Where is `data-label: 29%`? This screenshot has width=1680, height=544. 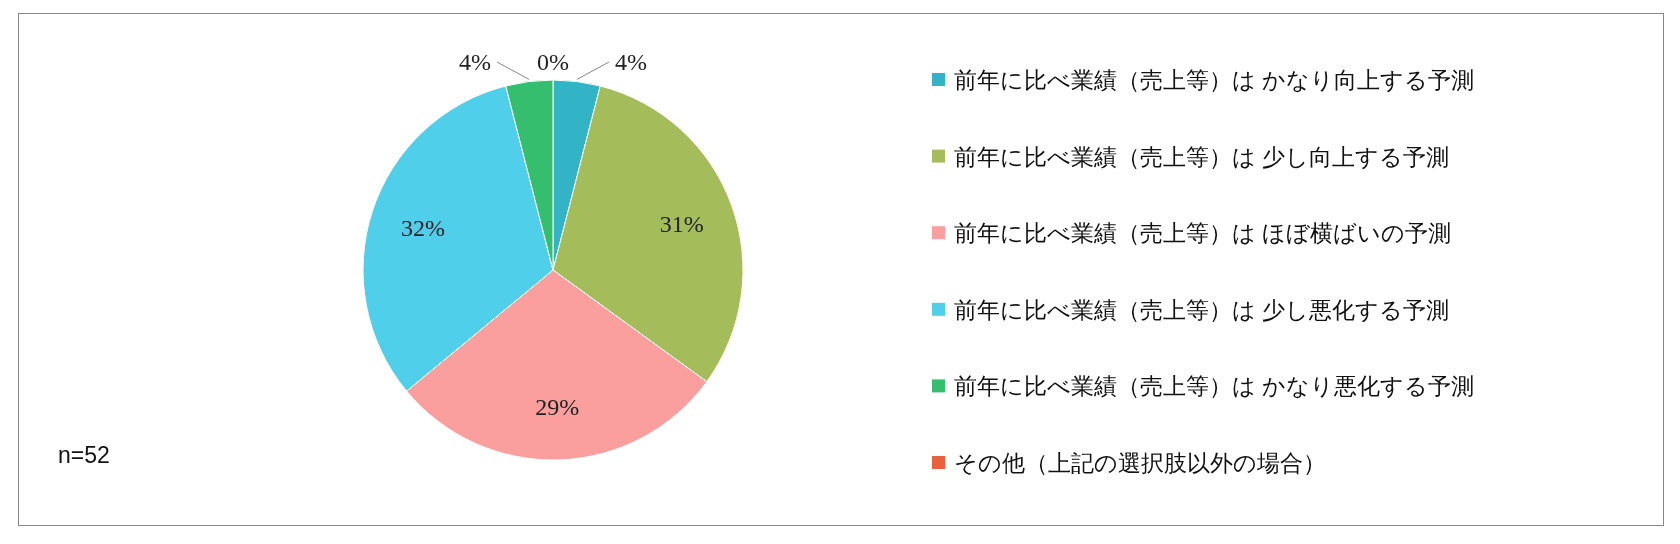
data-label: 29% is located at coordinates (557, 406).